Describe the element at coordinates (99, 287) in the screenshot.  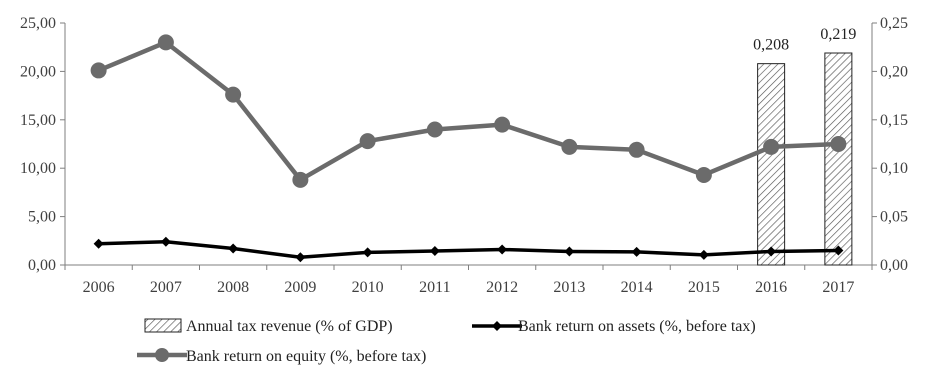
I see `x-axis-tick-label: 2006` at that location.